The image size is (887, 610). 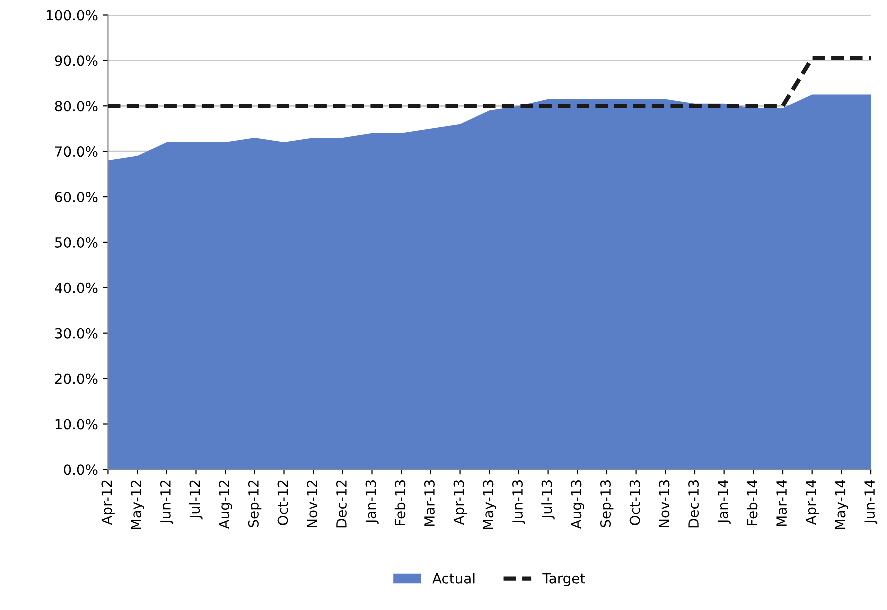 What do you see at coordinates (813, 503) in the screenshot?
I see `x-tick-label: Apr-14` at bounding box center [813, 503].